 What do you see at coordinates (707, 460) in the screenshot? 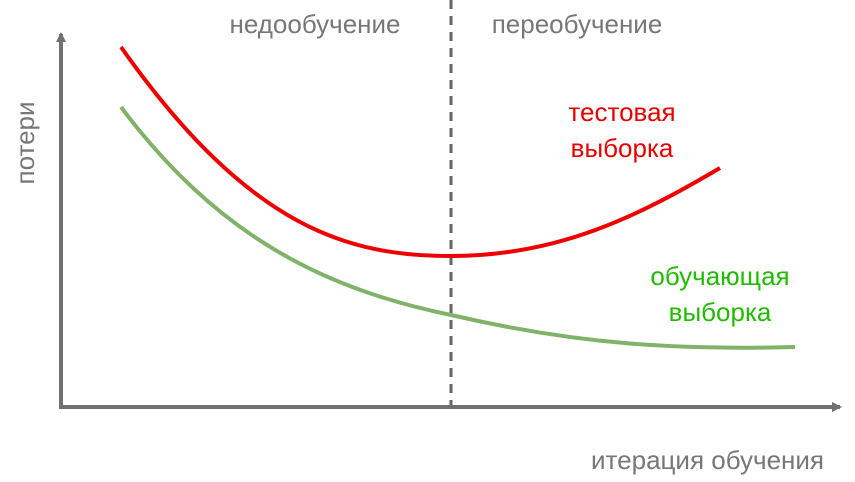
I see `x-axis-label: итерация обучения` at bounding box center [707, 460].